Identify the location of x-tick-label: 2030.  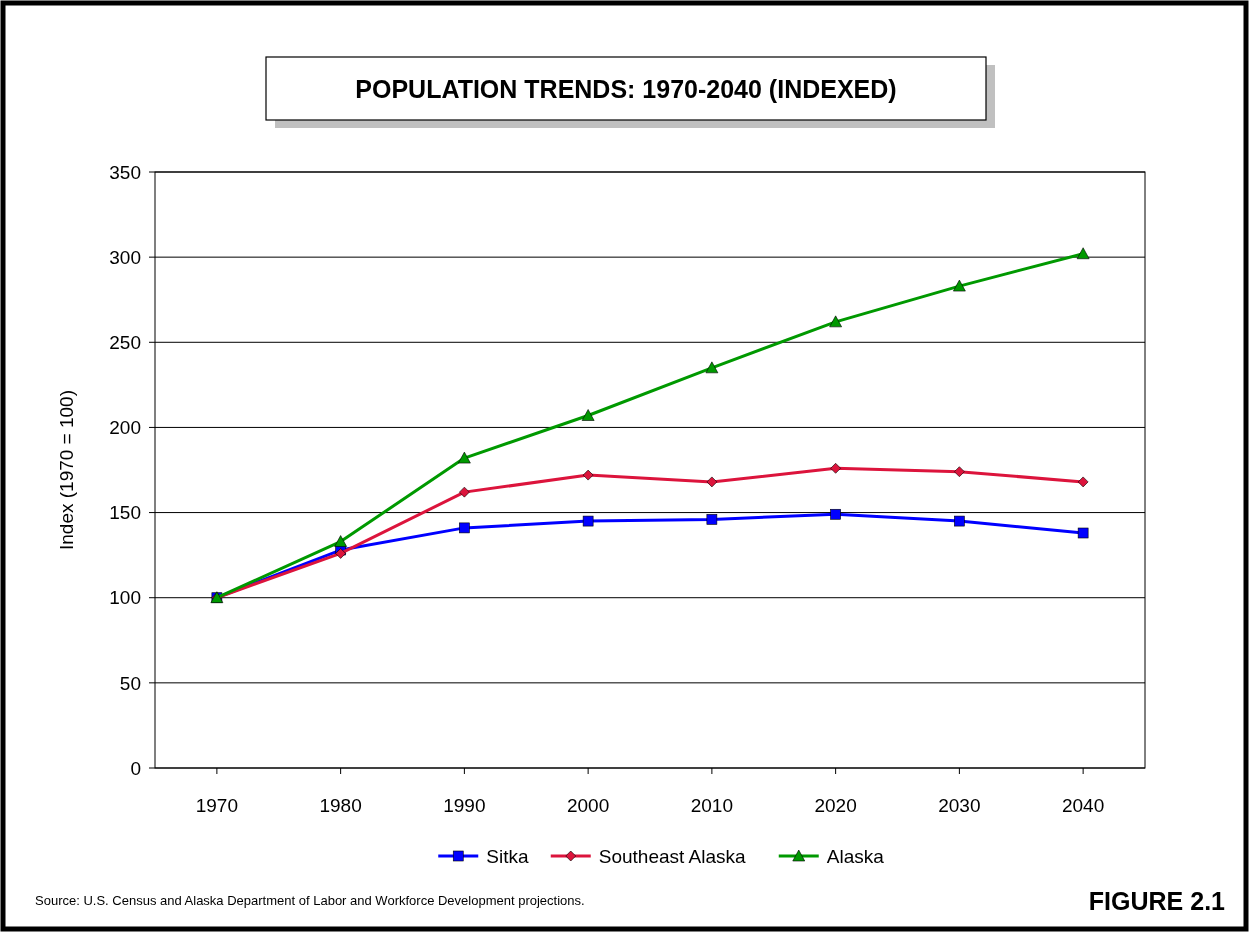
(959, 805).